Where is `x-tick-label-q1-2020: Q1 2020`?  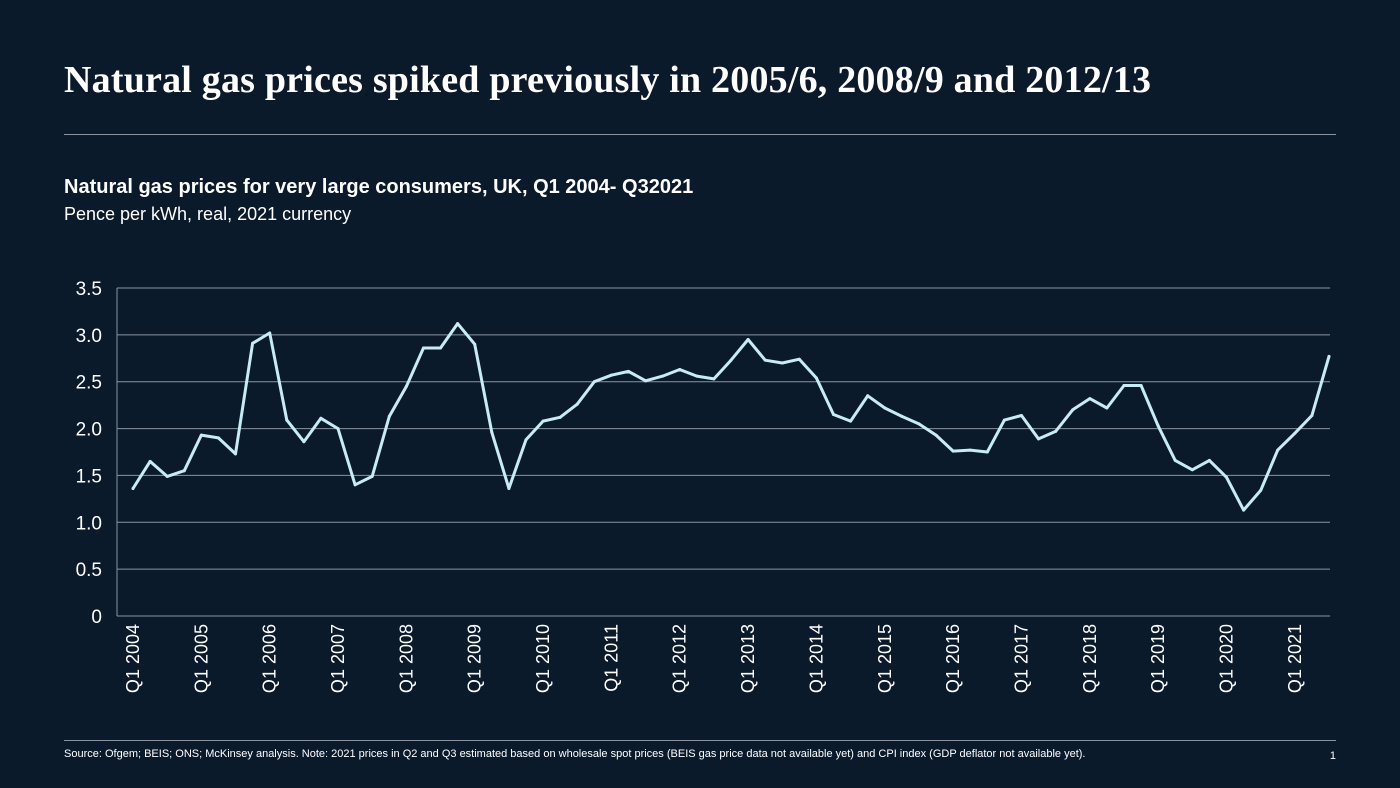
x-tick-label-q1-2020: Q1 2020 is located at coordinates (1226, 658).